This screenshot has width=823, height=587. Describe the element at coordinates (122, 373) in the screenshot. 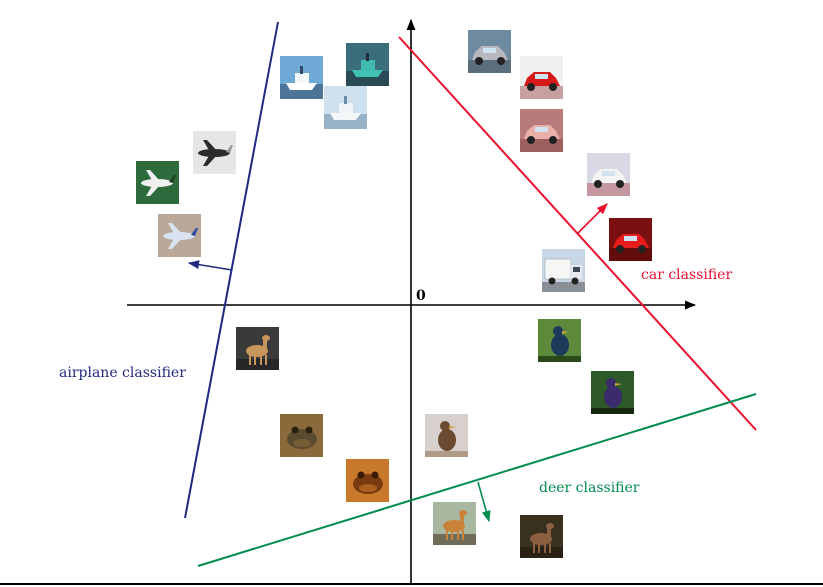

I see `airplane-classifier-label: airplane classifier` at that location.